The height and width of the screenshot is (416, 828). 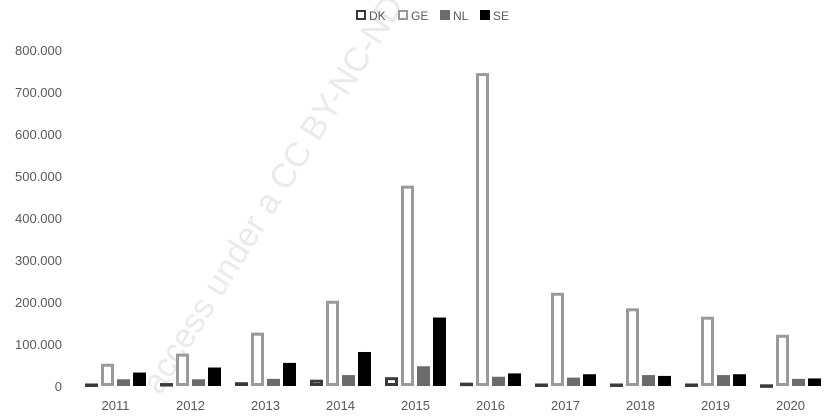 What do you see at coordinates (289, 374) in the screenshot?
I see `bar-se-2013` at bounding box center [289, 374].